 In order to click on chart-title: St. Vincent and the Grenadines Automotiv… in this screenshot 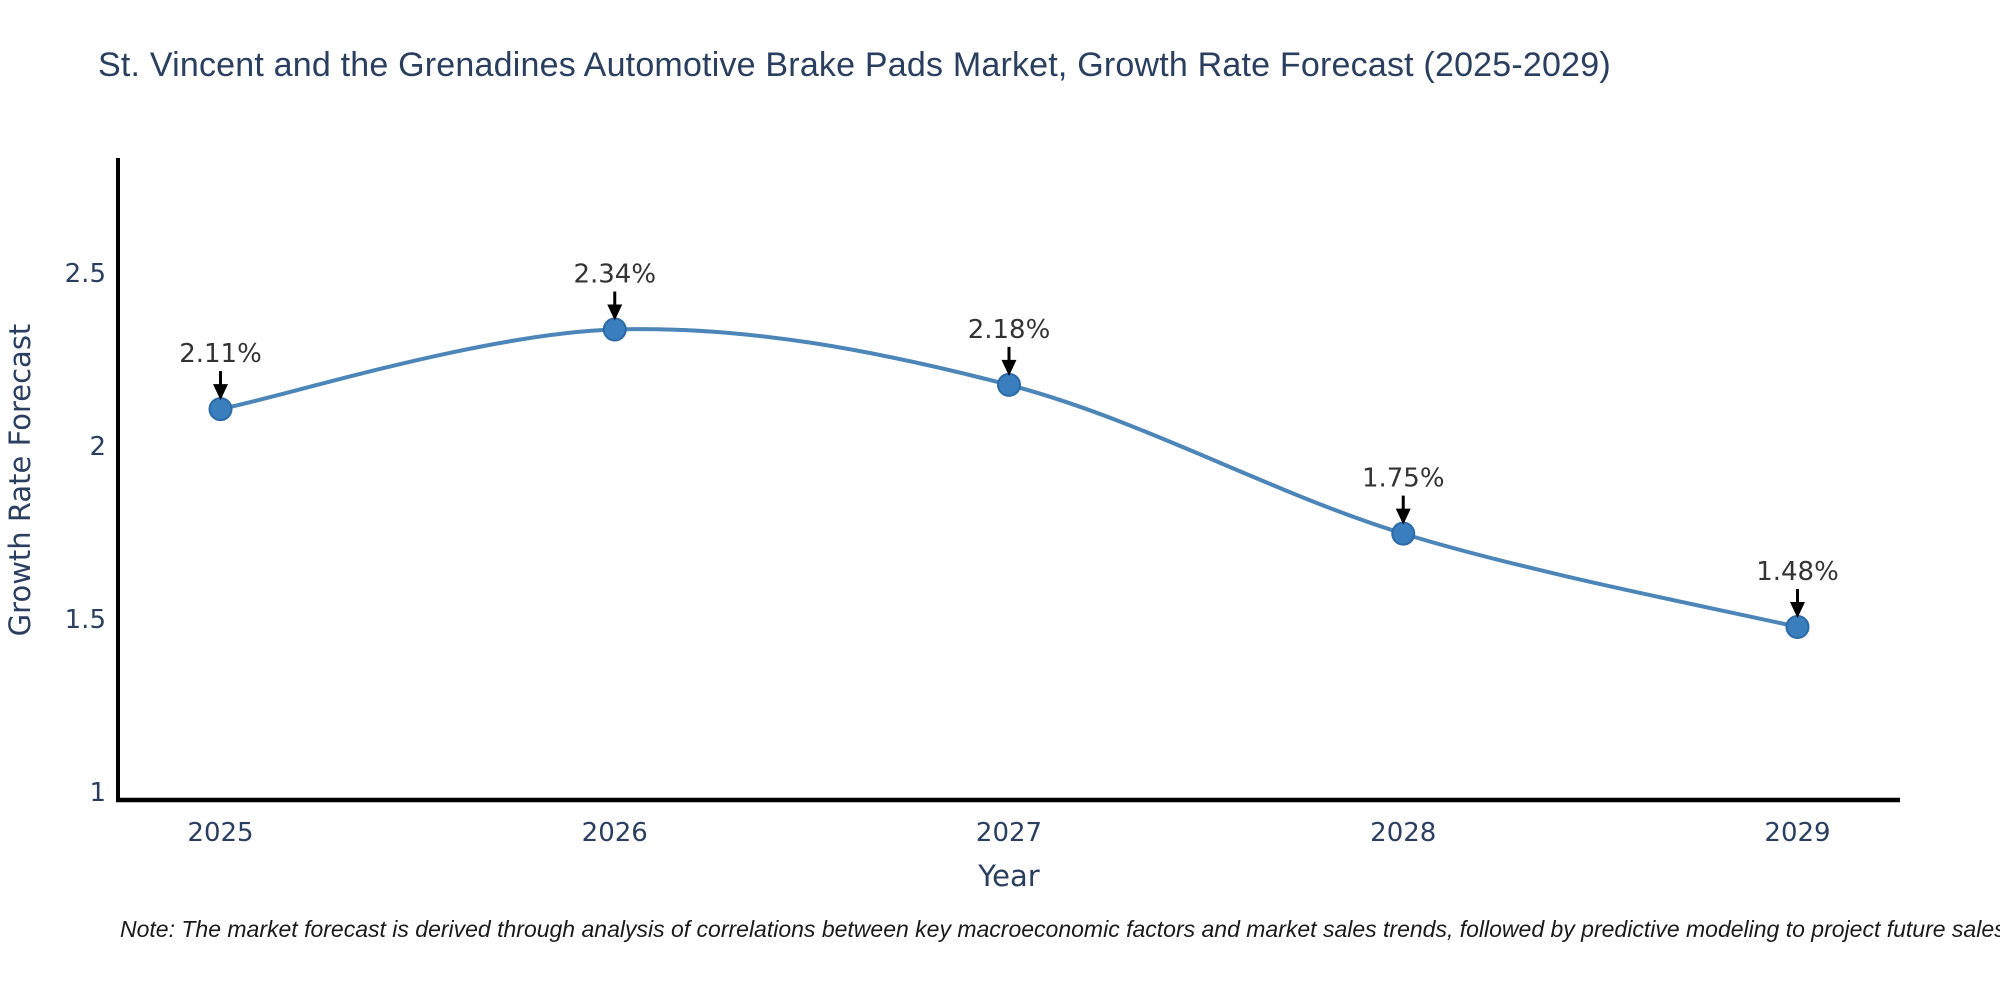, I will do `click(854, 65)`.